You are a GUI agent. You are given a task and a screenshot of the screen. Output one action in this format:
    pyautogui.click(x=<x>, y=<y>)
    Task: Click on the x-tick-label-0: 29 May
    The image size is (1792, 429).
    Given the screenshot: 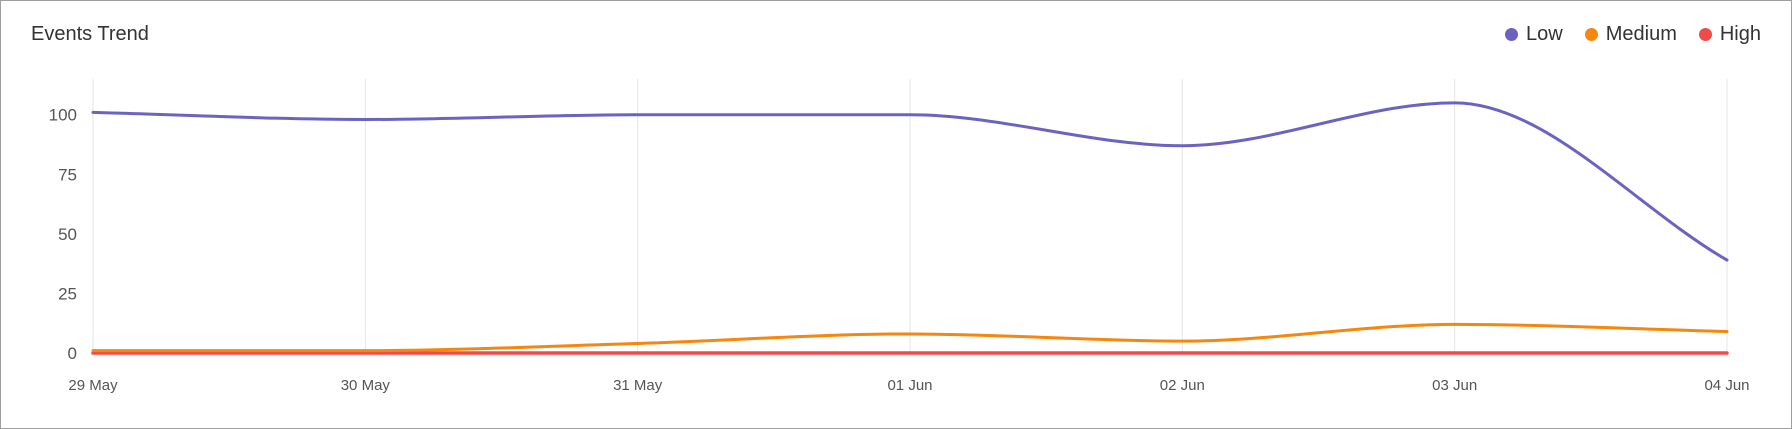 What is the action you would take?
    pyautogui.click(x=93, y=385)
    